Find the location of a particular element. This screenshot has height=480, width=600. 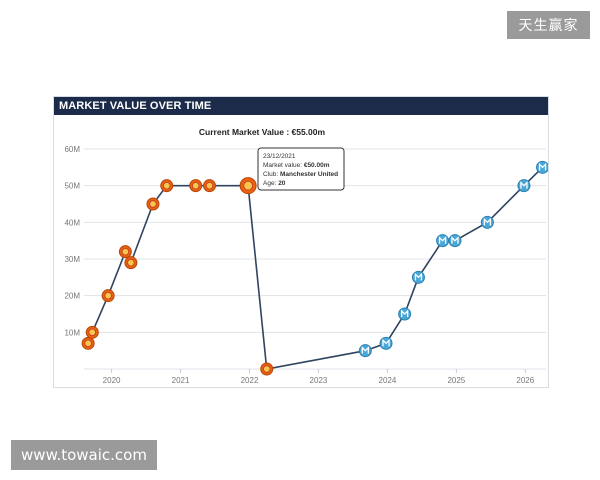

tooltip-box is located at coordinates (301, 169).